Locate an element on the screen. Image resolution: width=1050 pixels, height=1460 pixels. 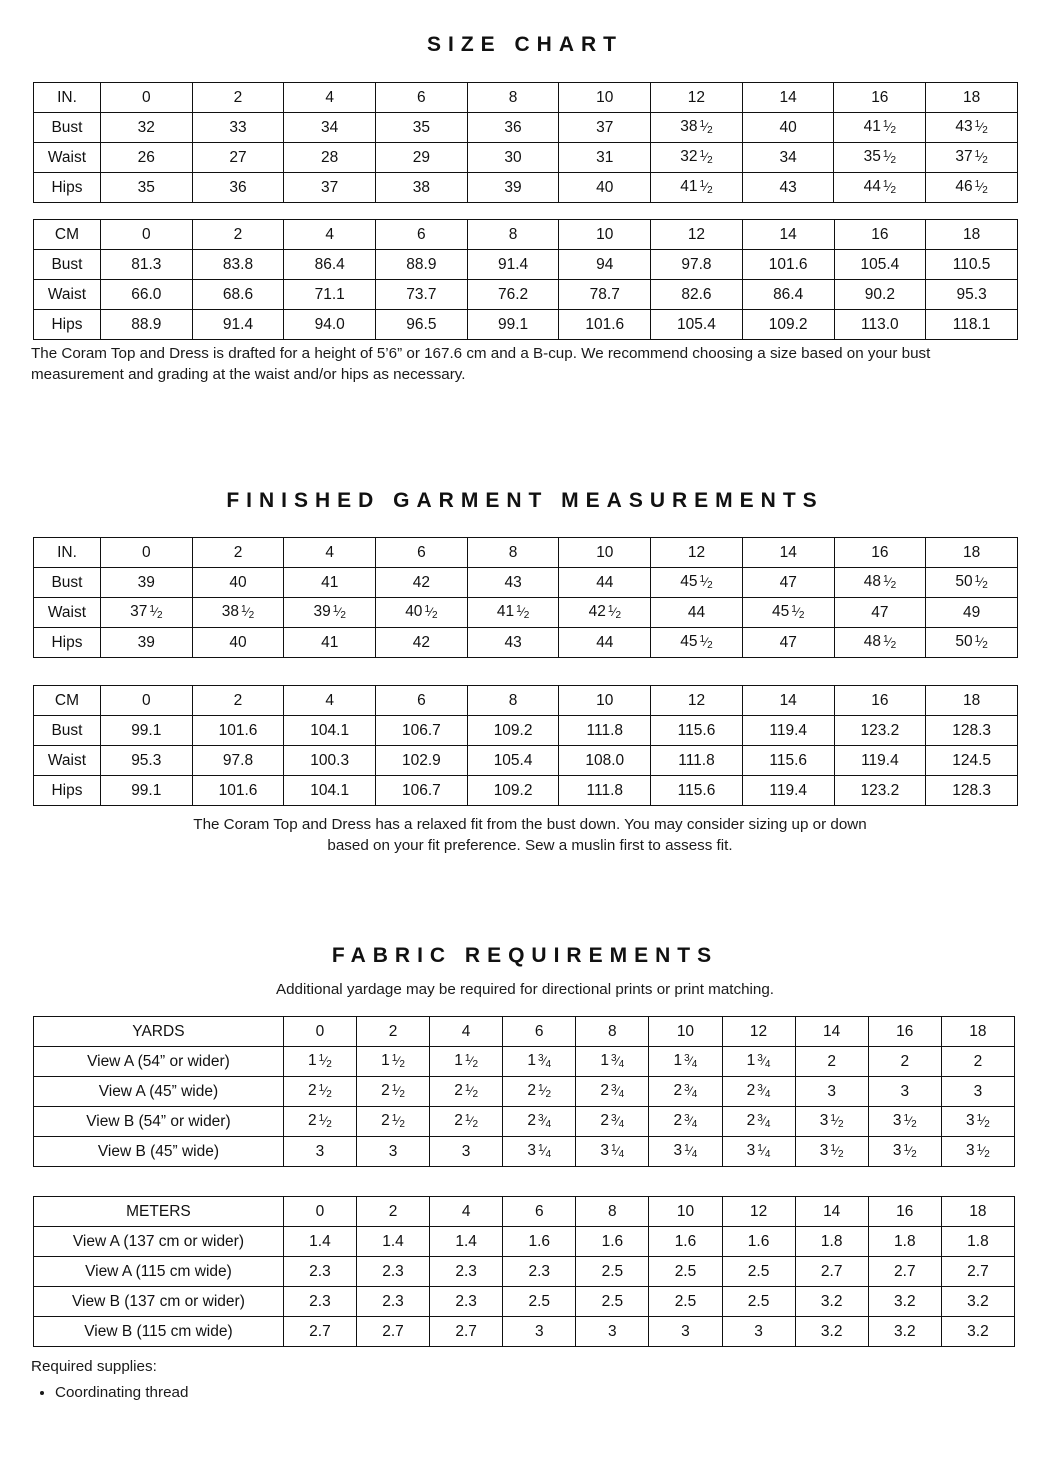
measurement-cell: 3.2 is located at coordinates (978, 1331).